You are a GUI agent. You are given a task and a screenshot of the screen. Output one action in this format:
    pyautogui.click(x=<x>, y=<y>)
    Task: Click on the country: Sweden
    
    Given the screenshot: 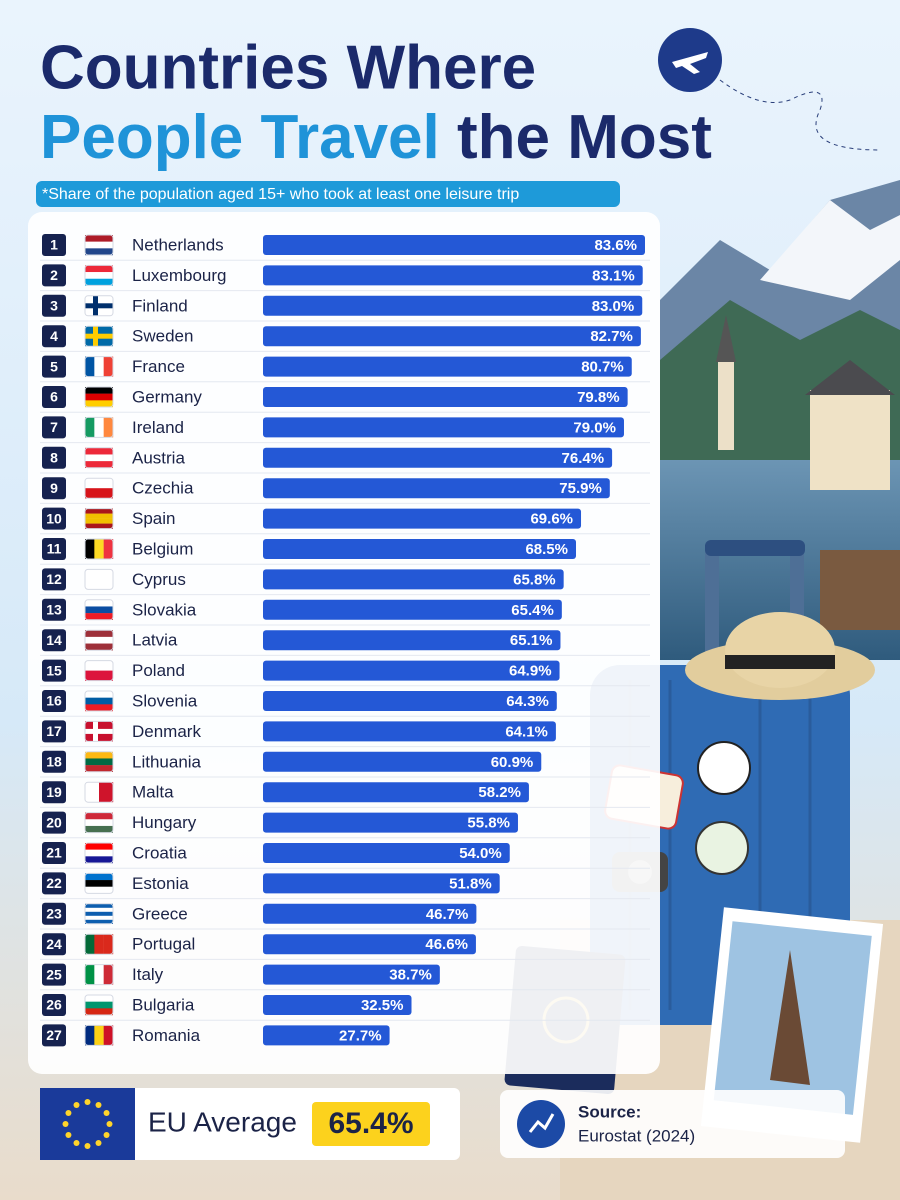 What is the action you would take?
    pyautogui.click(x=162, y=336)
    